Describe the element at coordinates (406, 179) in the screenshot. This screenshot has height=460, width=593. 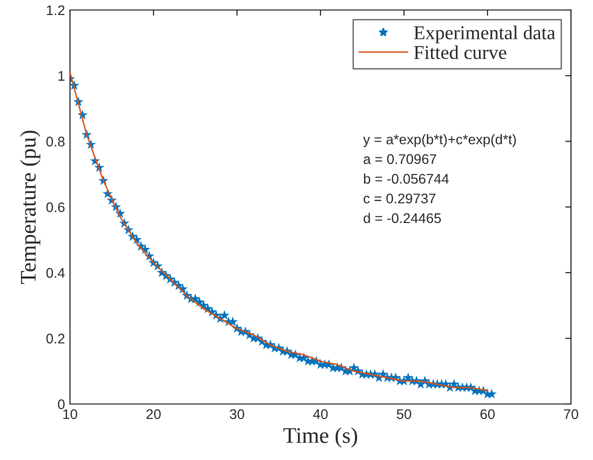
I see `annotation: b = -0.056744` at that location.